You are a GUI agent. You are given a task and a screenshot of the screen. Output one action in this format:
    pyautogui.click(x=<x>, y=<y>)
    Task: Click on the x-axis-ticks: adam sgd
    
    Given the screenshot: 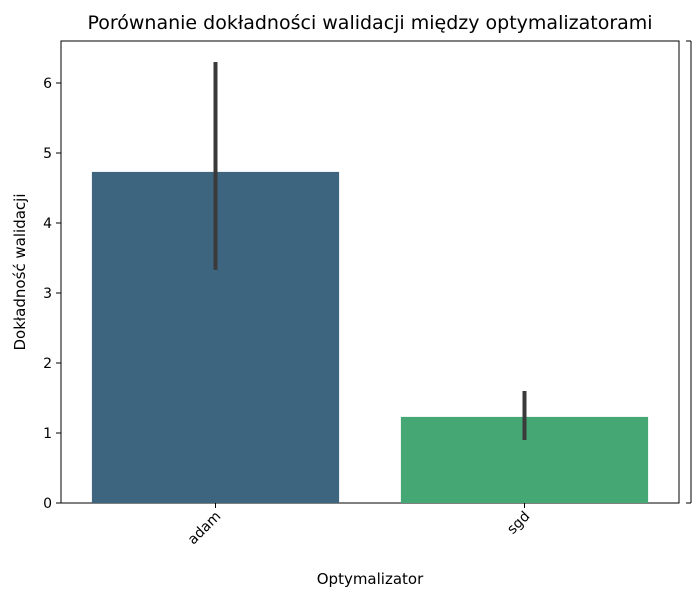 What is the action you would take?
    pyautogui.click(x=359, y=525)
    